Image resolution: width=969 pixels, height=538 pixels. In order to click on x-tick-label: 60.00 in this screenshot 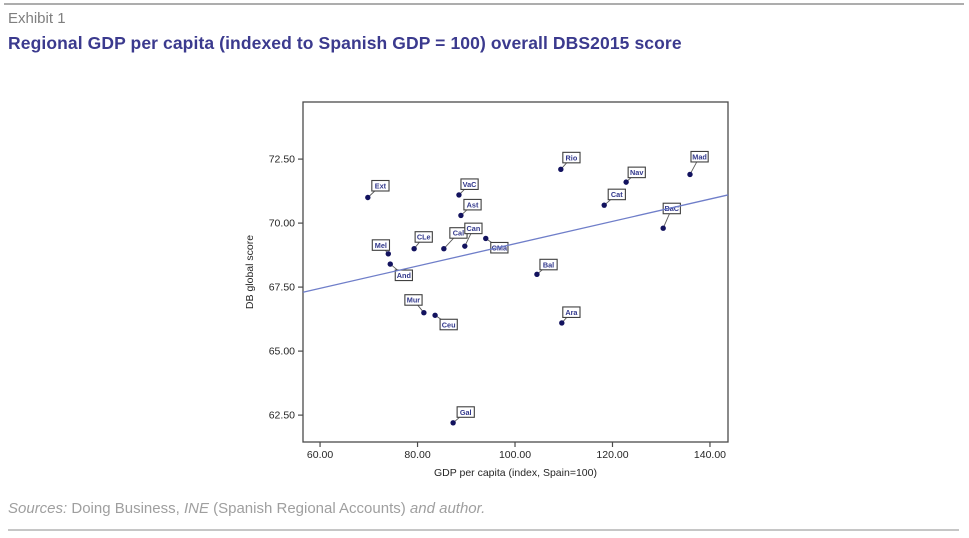, I will do `click(320, 455)`.